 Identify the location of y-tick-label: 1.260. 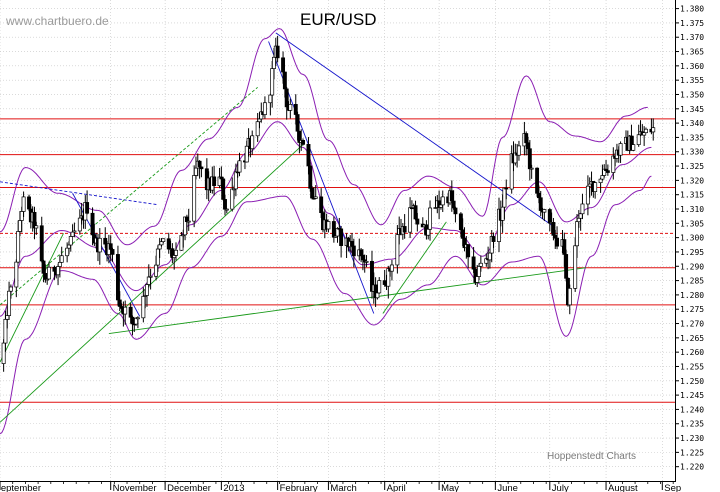
(692, 352).